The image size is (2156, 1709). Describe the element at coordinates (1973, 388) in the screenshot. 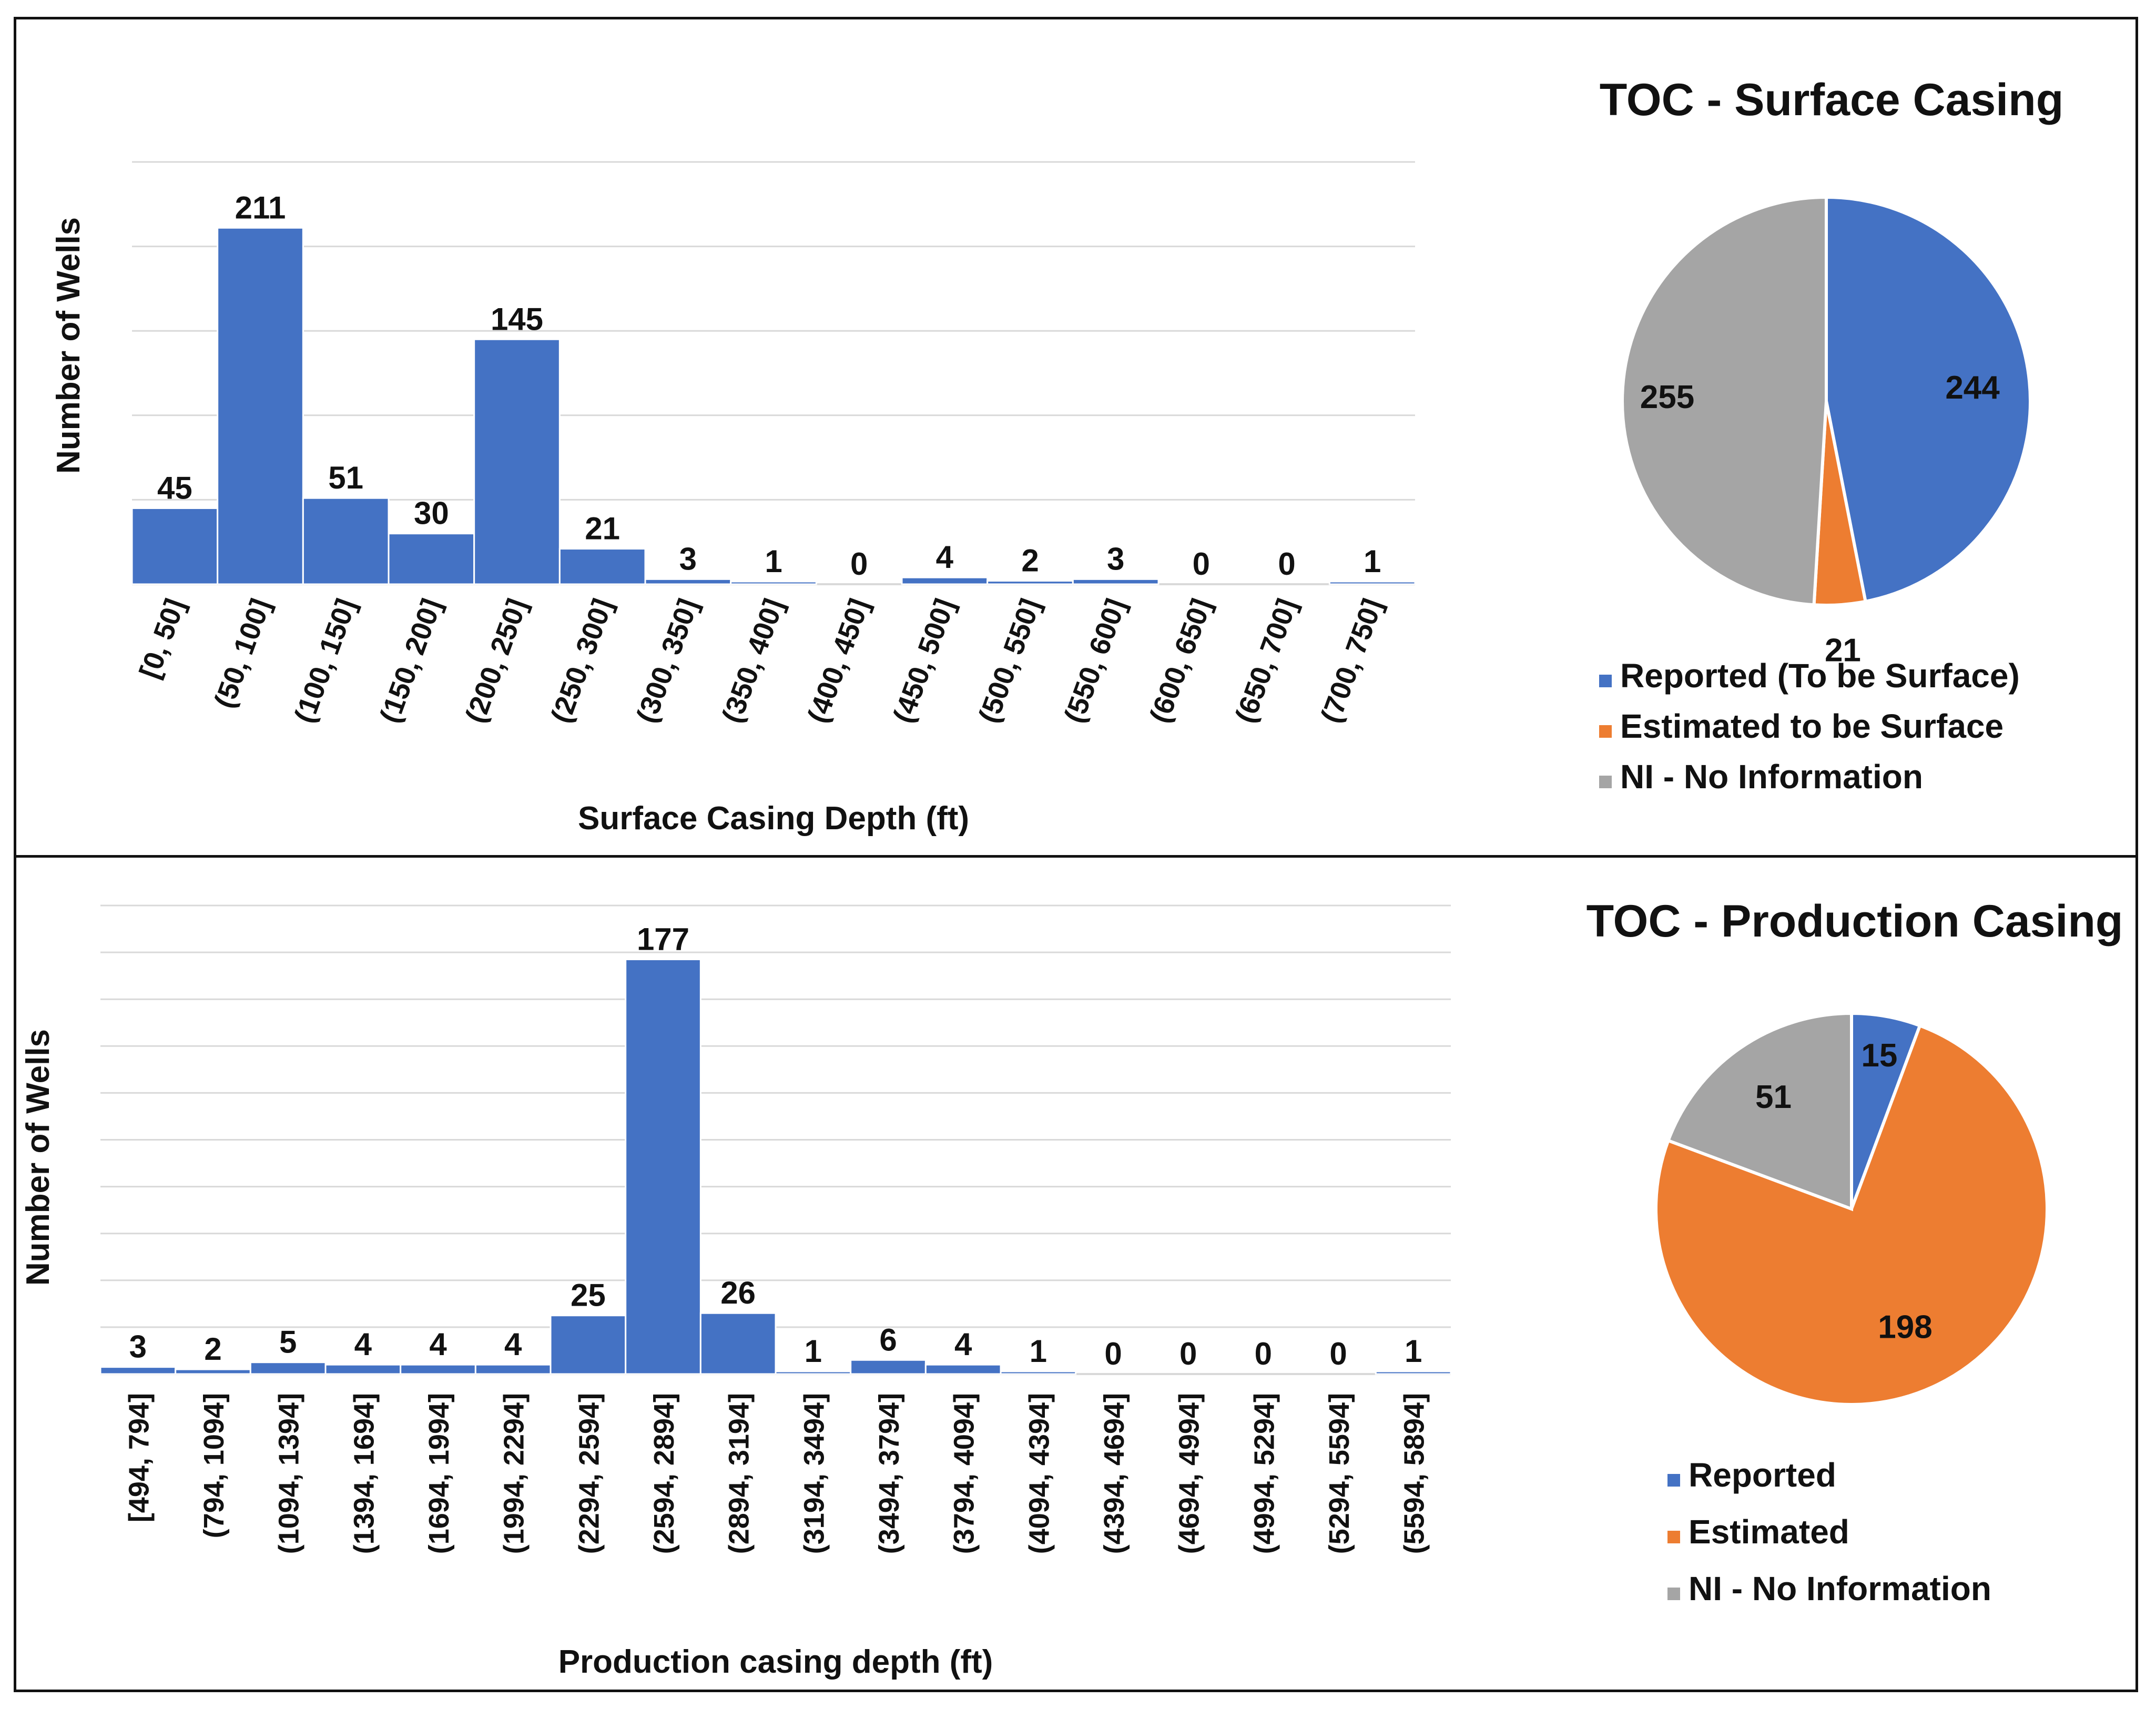

I see `pie-value-label: 244` at that location.